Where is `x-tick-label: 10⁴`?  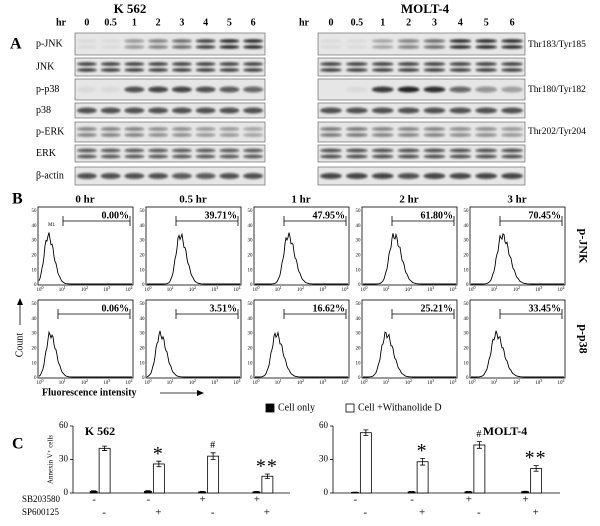
x-tick-label: 10⁴ is located at coordinates (345, 289).